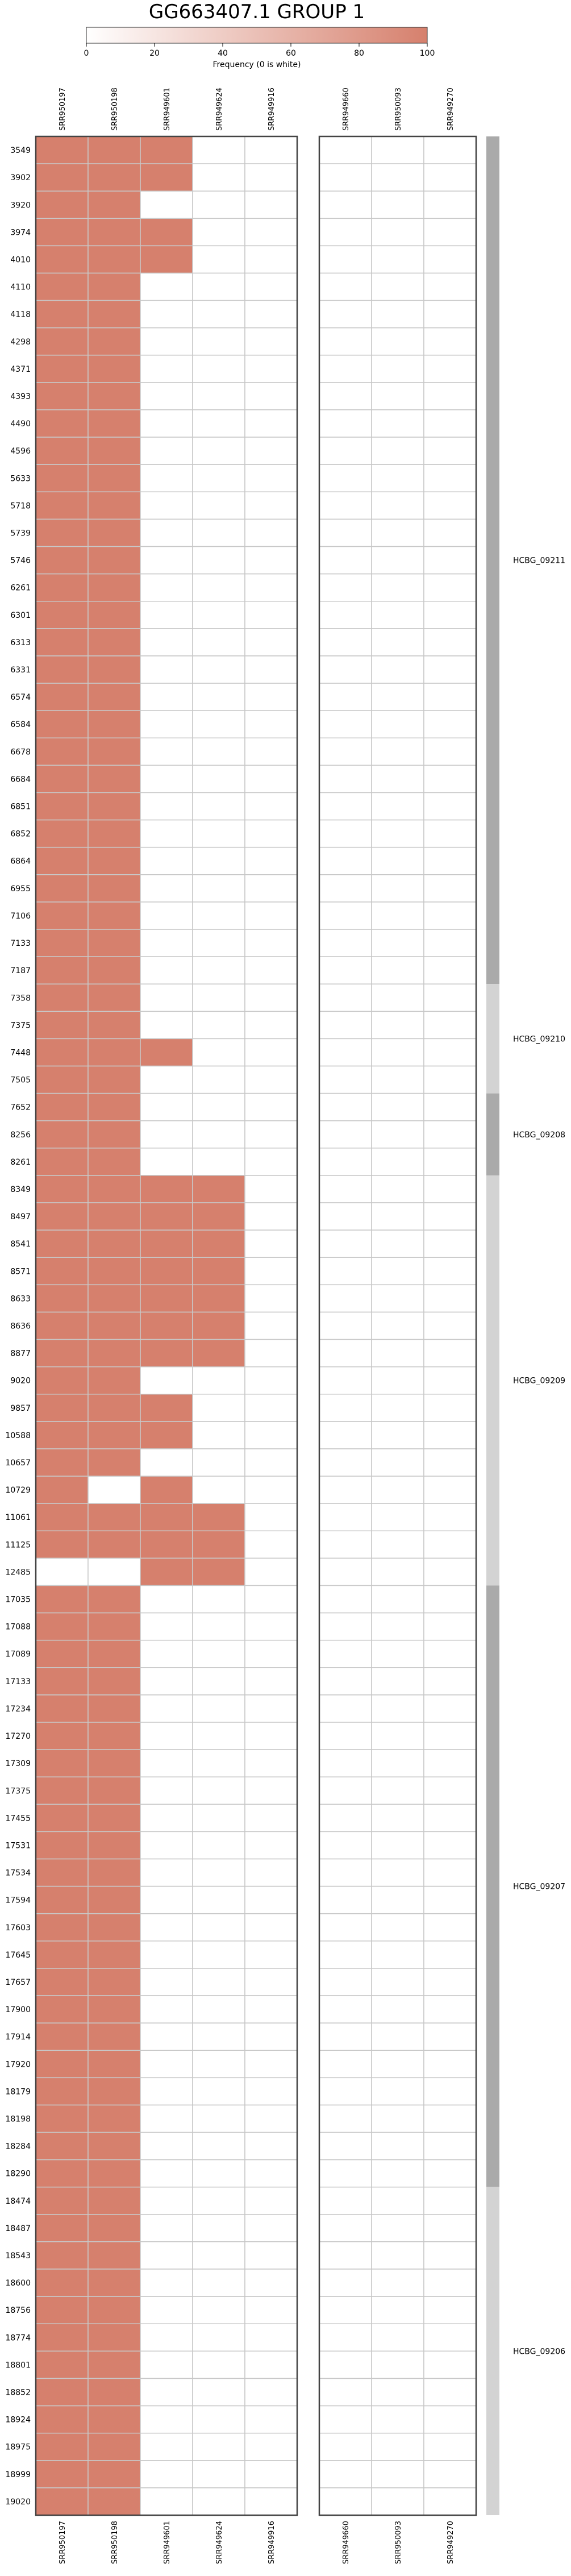 This screenshot has width=571, height=2576. Describe the element at coordinates (18, 2064) in the screenshot. I see `row-label: 17920` at that location.